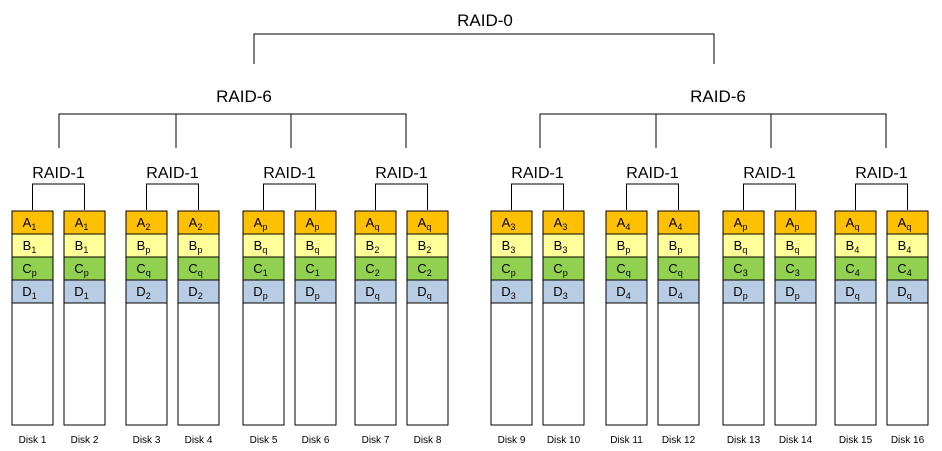 The width and height of the screenshot is (942, 451). Describe the element at coordinates (147, 440) in the screenshot. I see `disk-label: Disk 3` at that location.